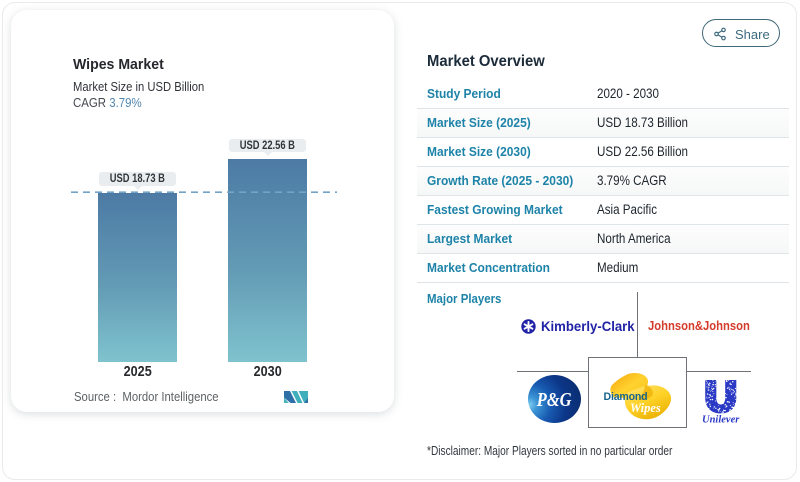 The width and height of the screenshot is (800, 482). I want to click on svg-text: Diamond, so click(626, 397).